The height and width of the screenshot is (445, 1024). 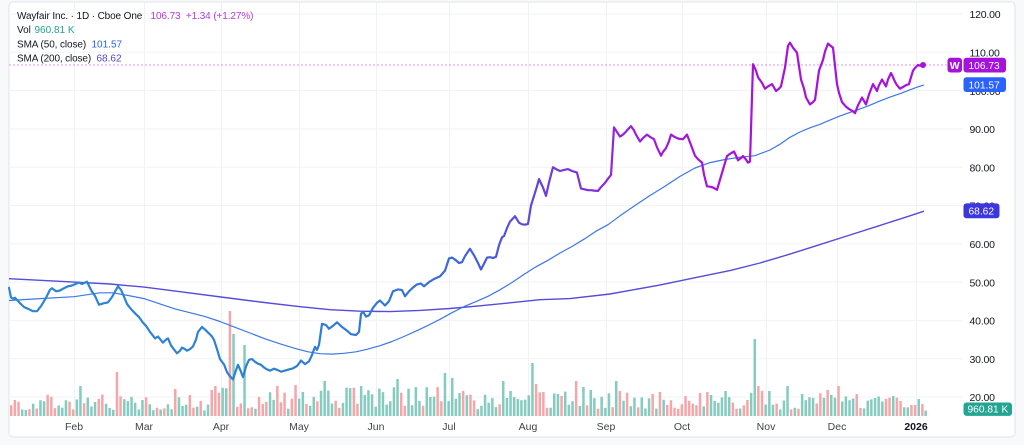 I want to click on svg-text: 30.00, so click(x=983, y=360).